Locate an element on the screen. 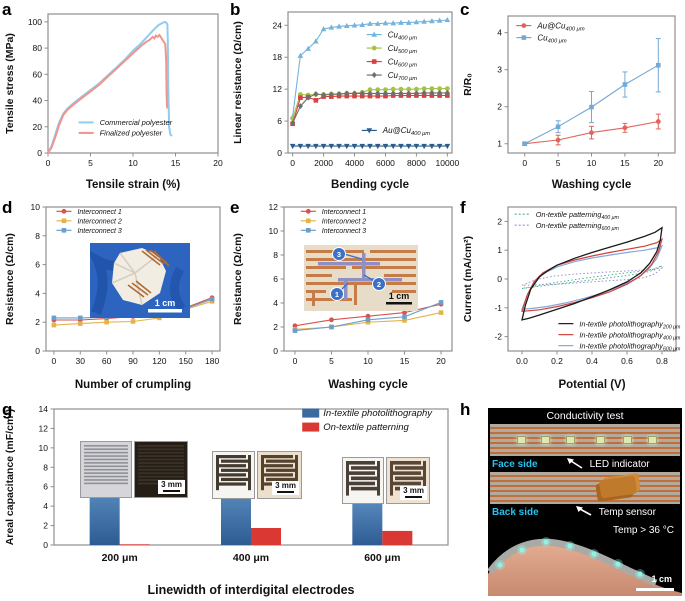 The height and width of the screenshot is (601, 685). copper-traces is located at coordinates (361, 278).